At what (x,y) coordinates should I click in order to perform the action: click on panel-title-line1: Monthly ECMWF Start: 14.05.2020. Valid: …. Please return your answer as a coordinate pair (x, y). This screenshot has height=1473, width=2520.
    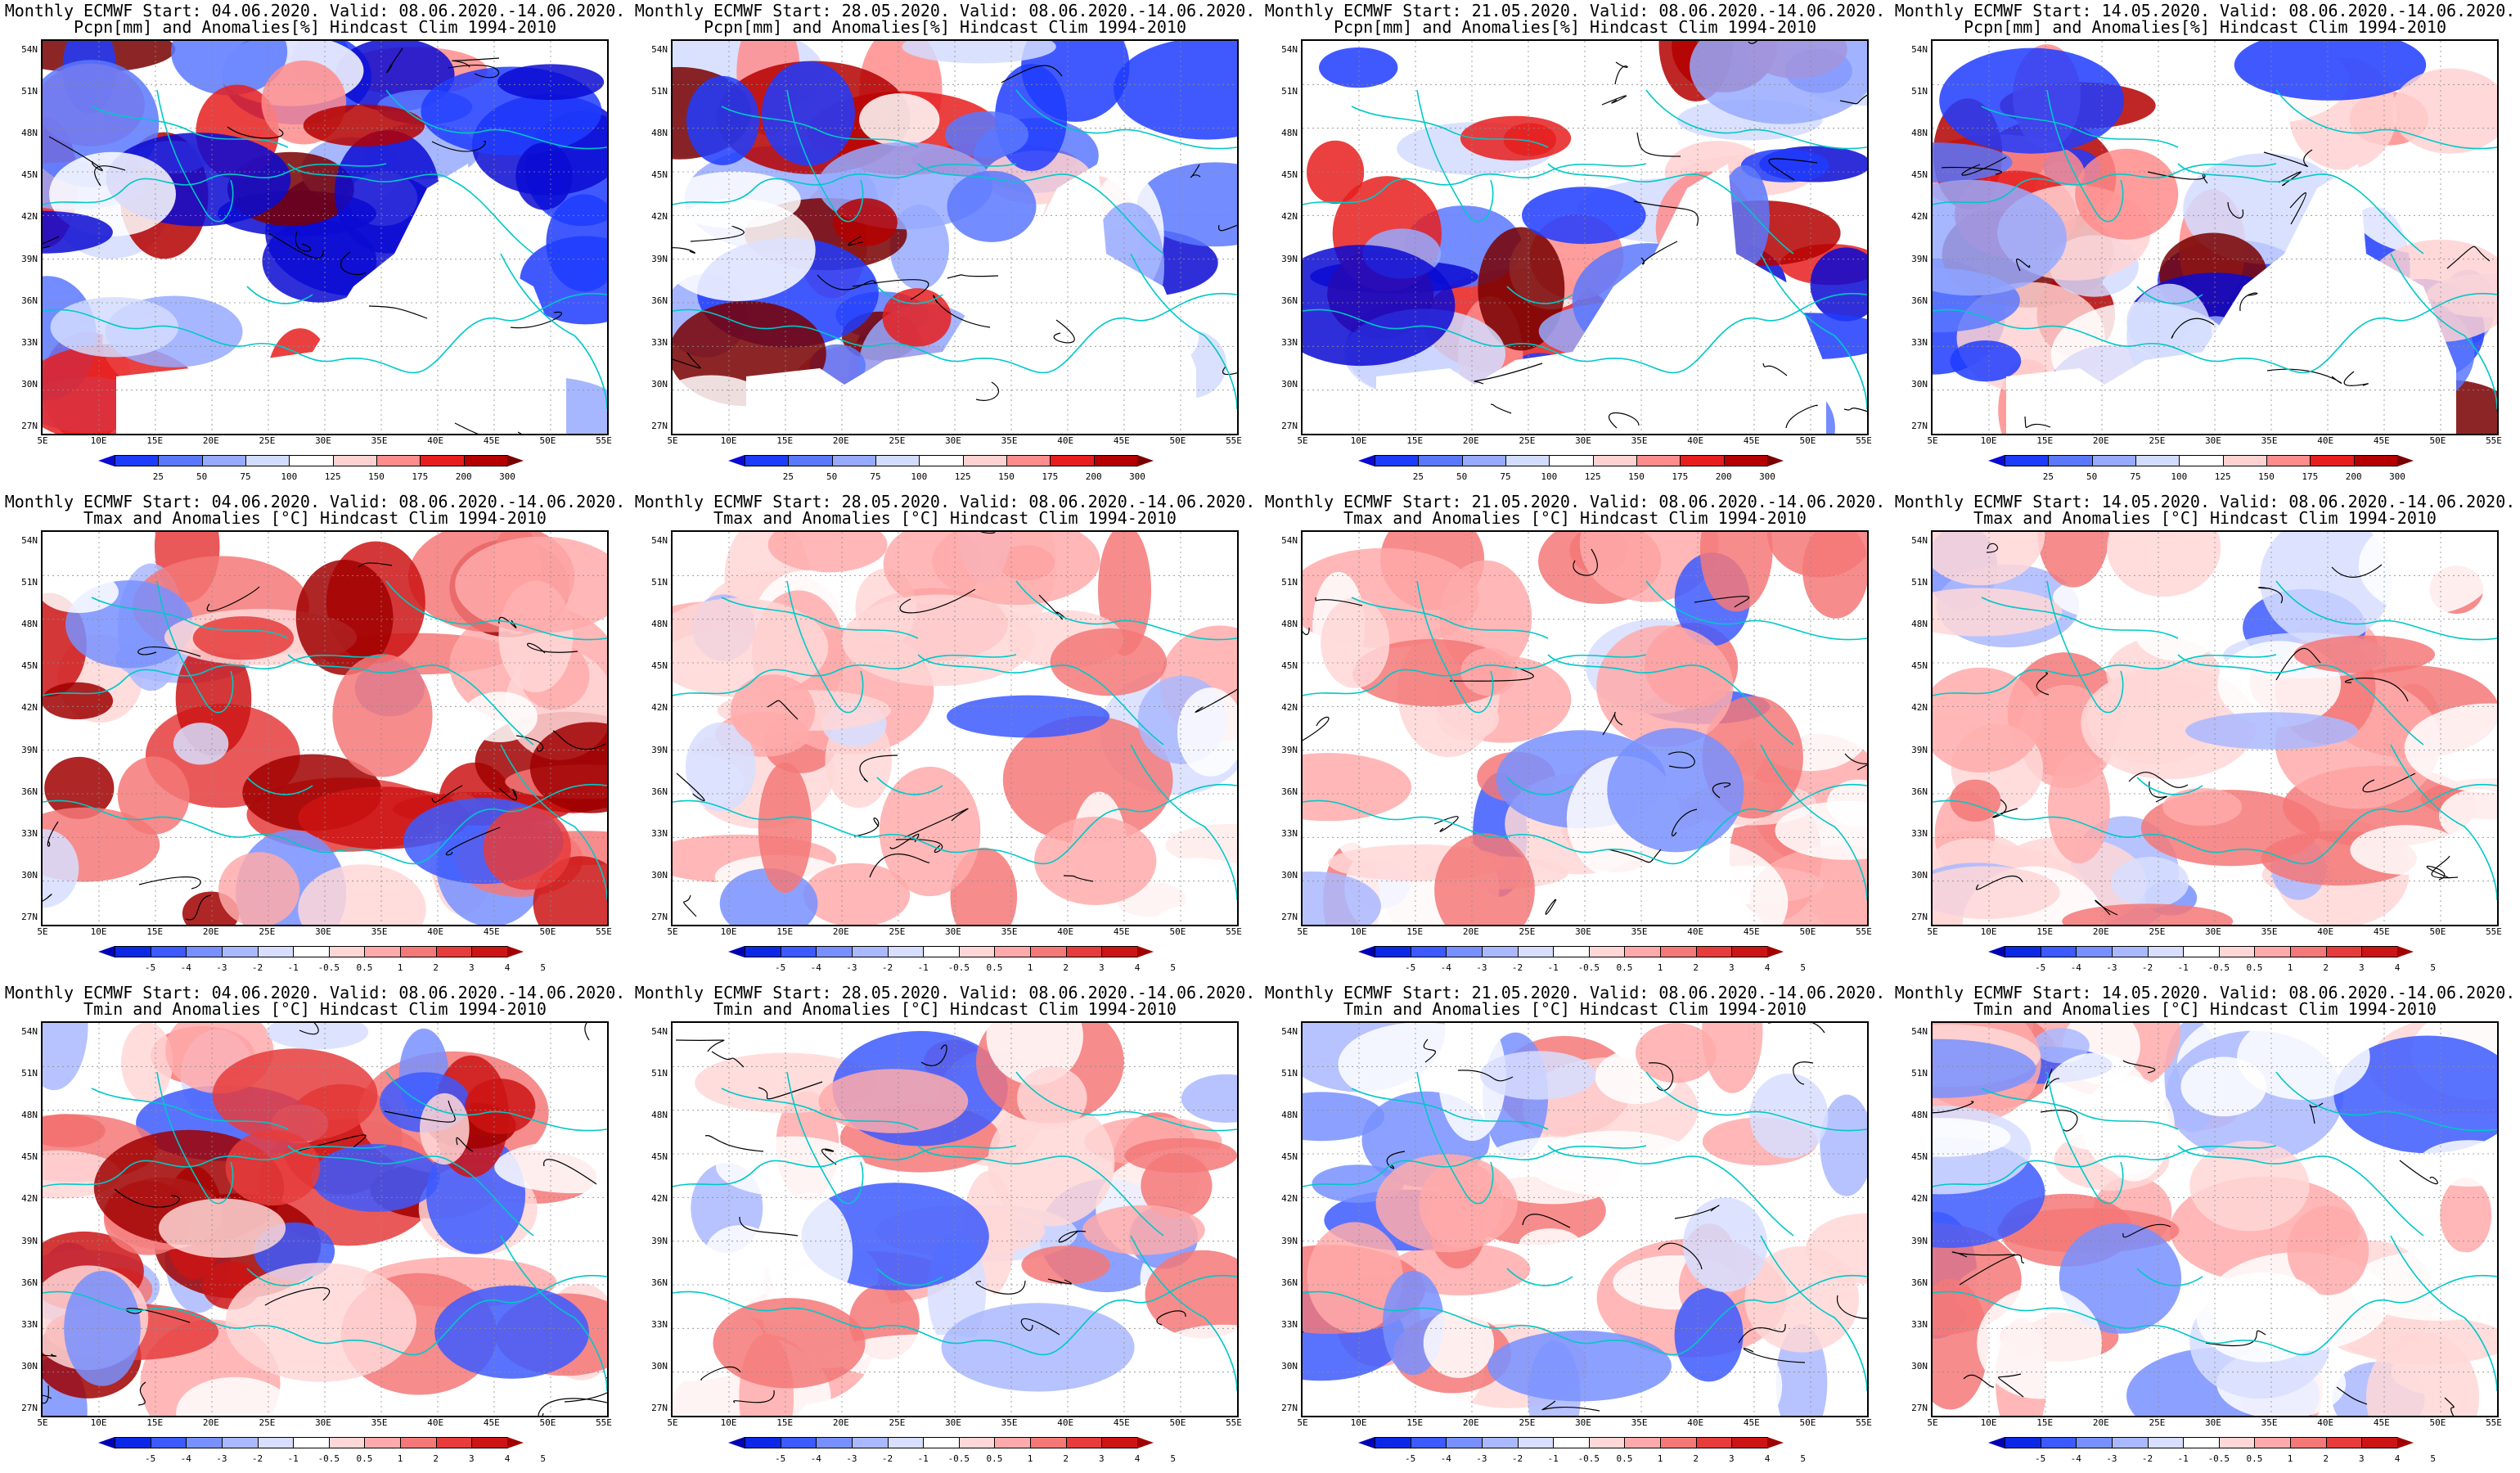
    Looking at the image, I should click on (2205, 993).